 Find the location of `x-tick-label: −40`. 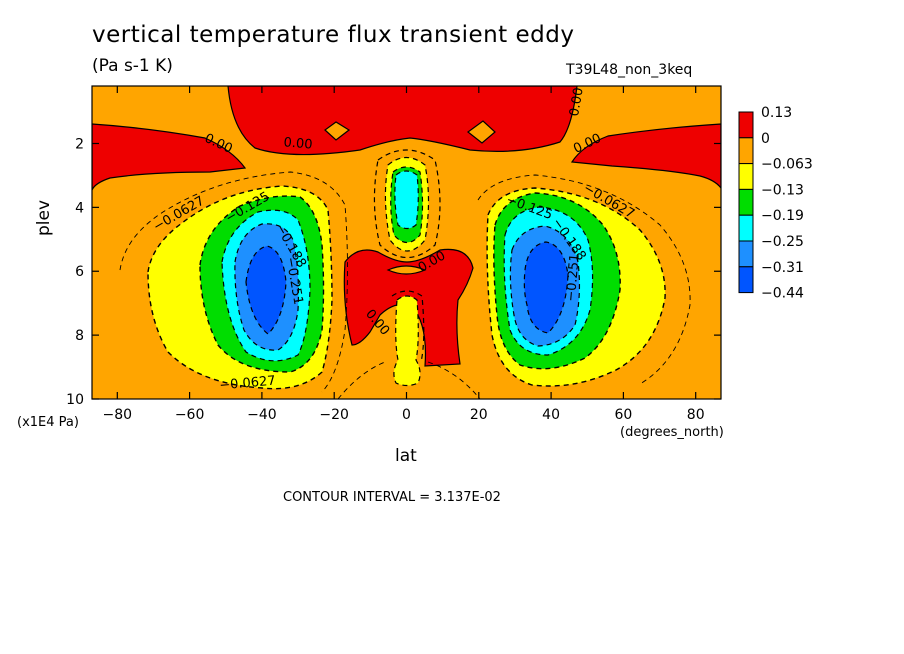

x-tick-label: −40 is located at coordinates (262, 415).